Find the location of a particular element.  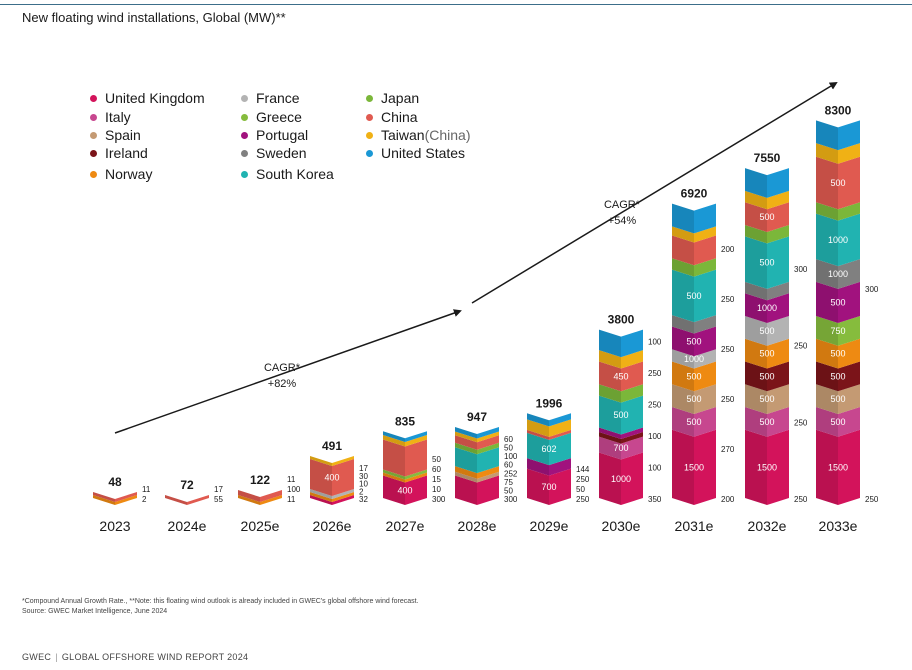

legend-label: United States is located at coordinates (423, 153).